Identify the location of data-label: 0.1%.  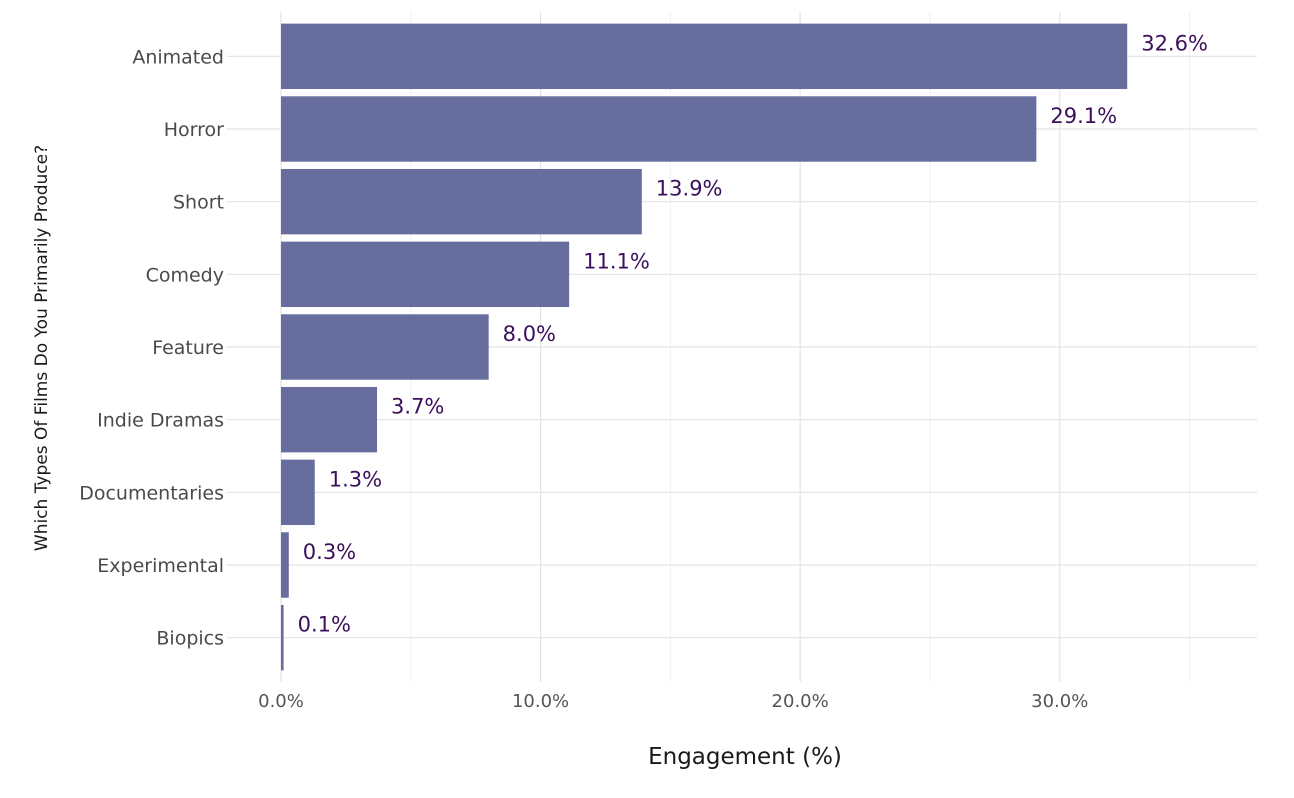
(324, 625).